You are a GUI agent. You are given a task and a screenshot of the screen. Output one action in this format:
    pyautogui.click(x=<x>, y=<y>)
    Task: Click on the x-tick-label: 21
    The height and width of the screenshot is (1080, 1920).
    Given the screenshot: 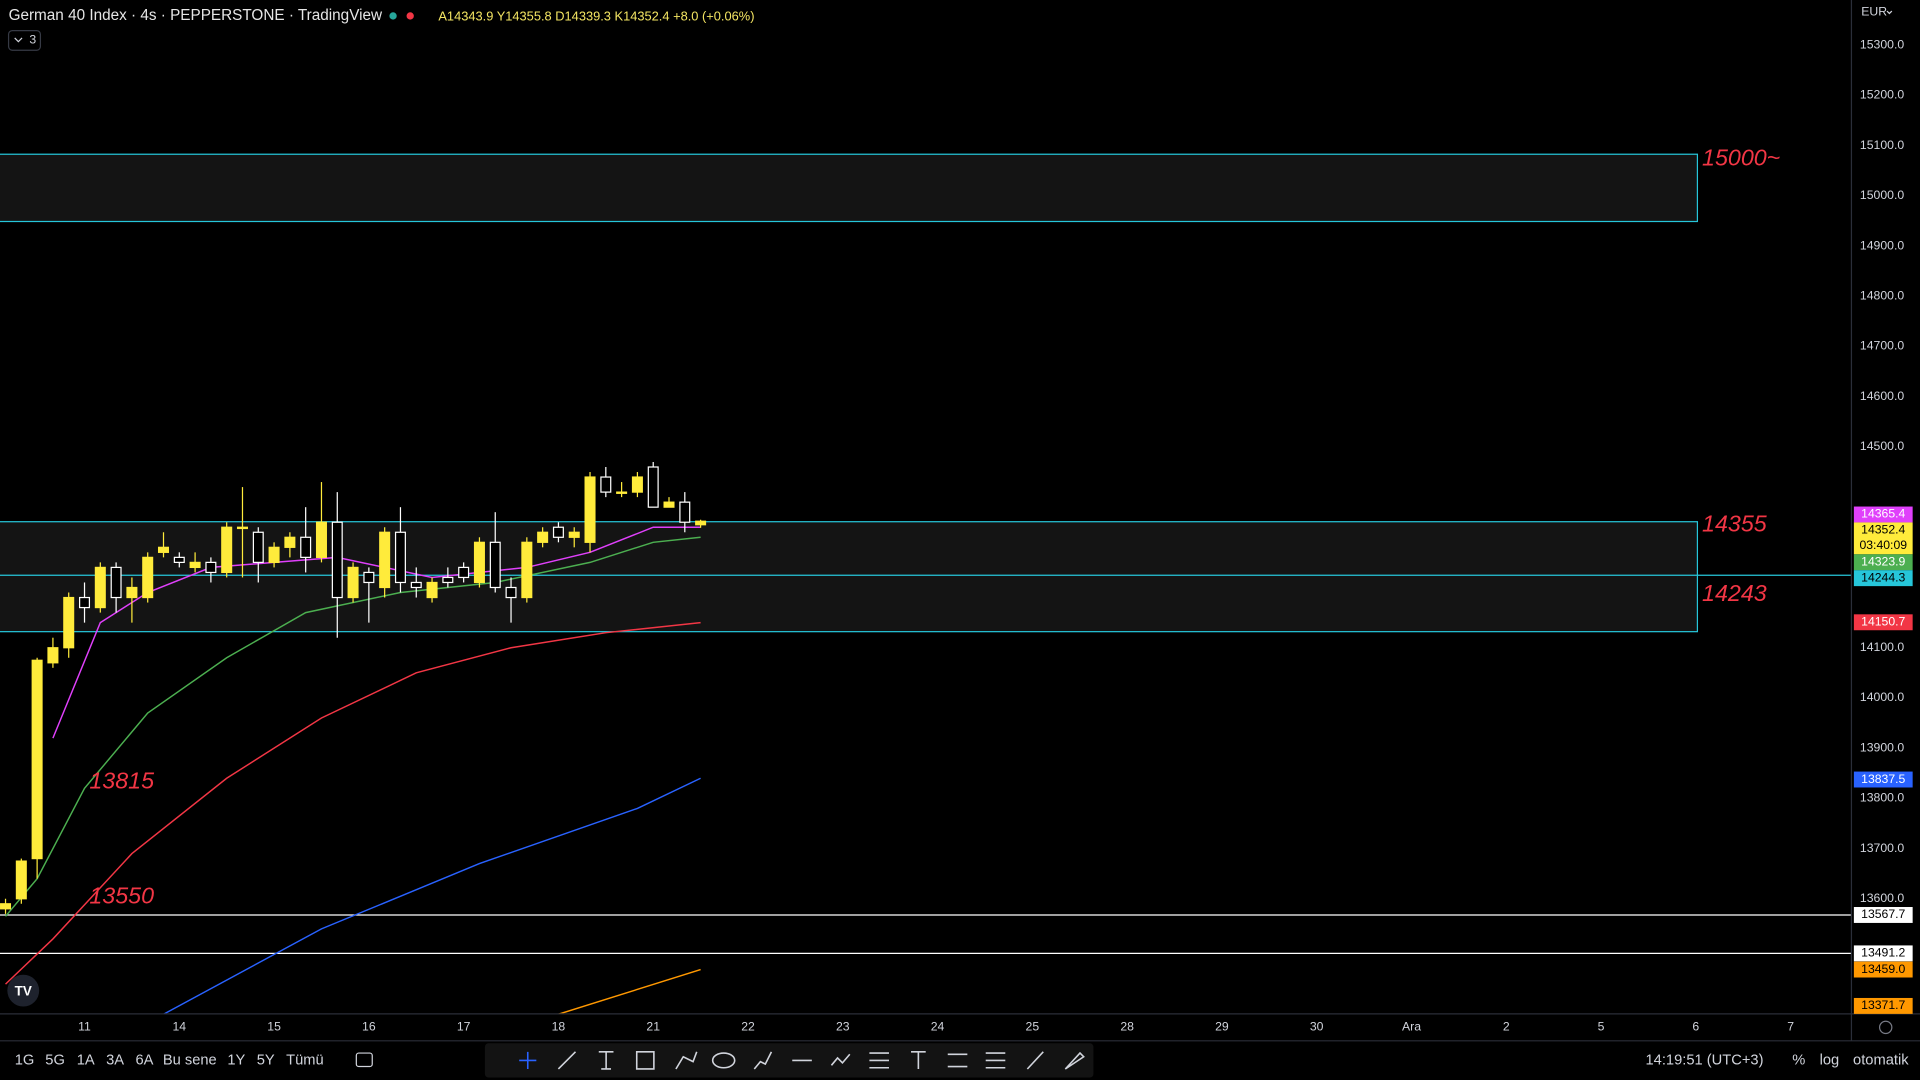 What is the action you would take?
    pyautogui.click(x=653, y=1027)
    